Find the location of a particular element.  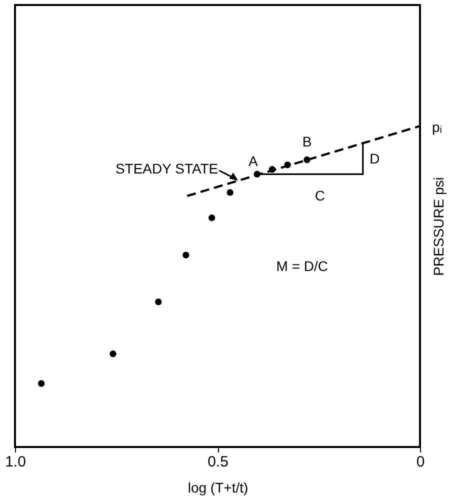

y-axis-title: PRESSURE psi is located at coordinates (438, 226).